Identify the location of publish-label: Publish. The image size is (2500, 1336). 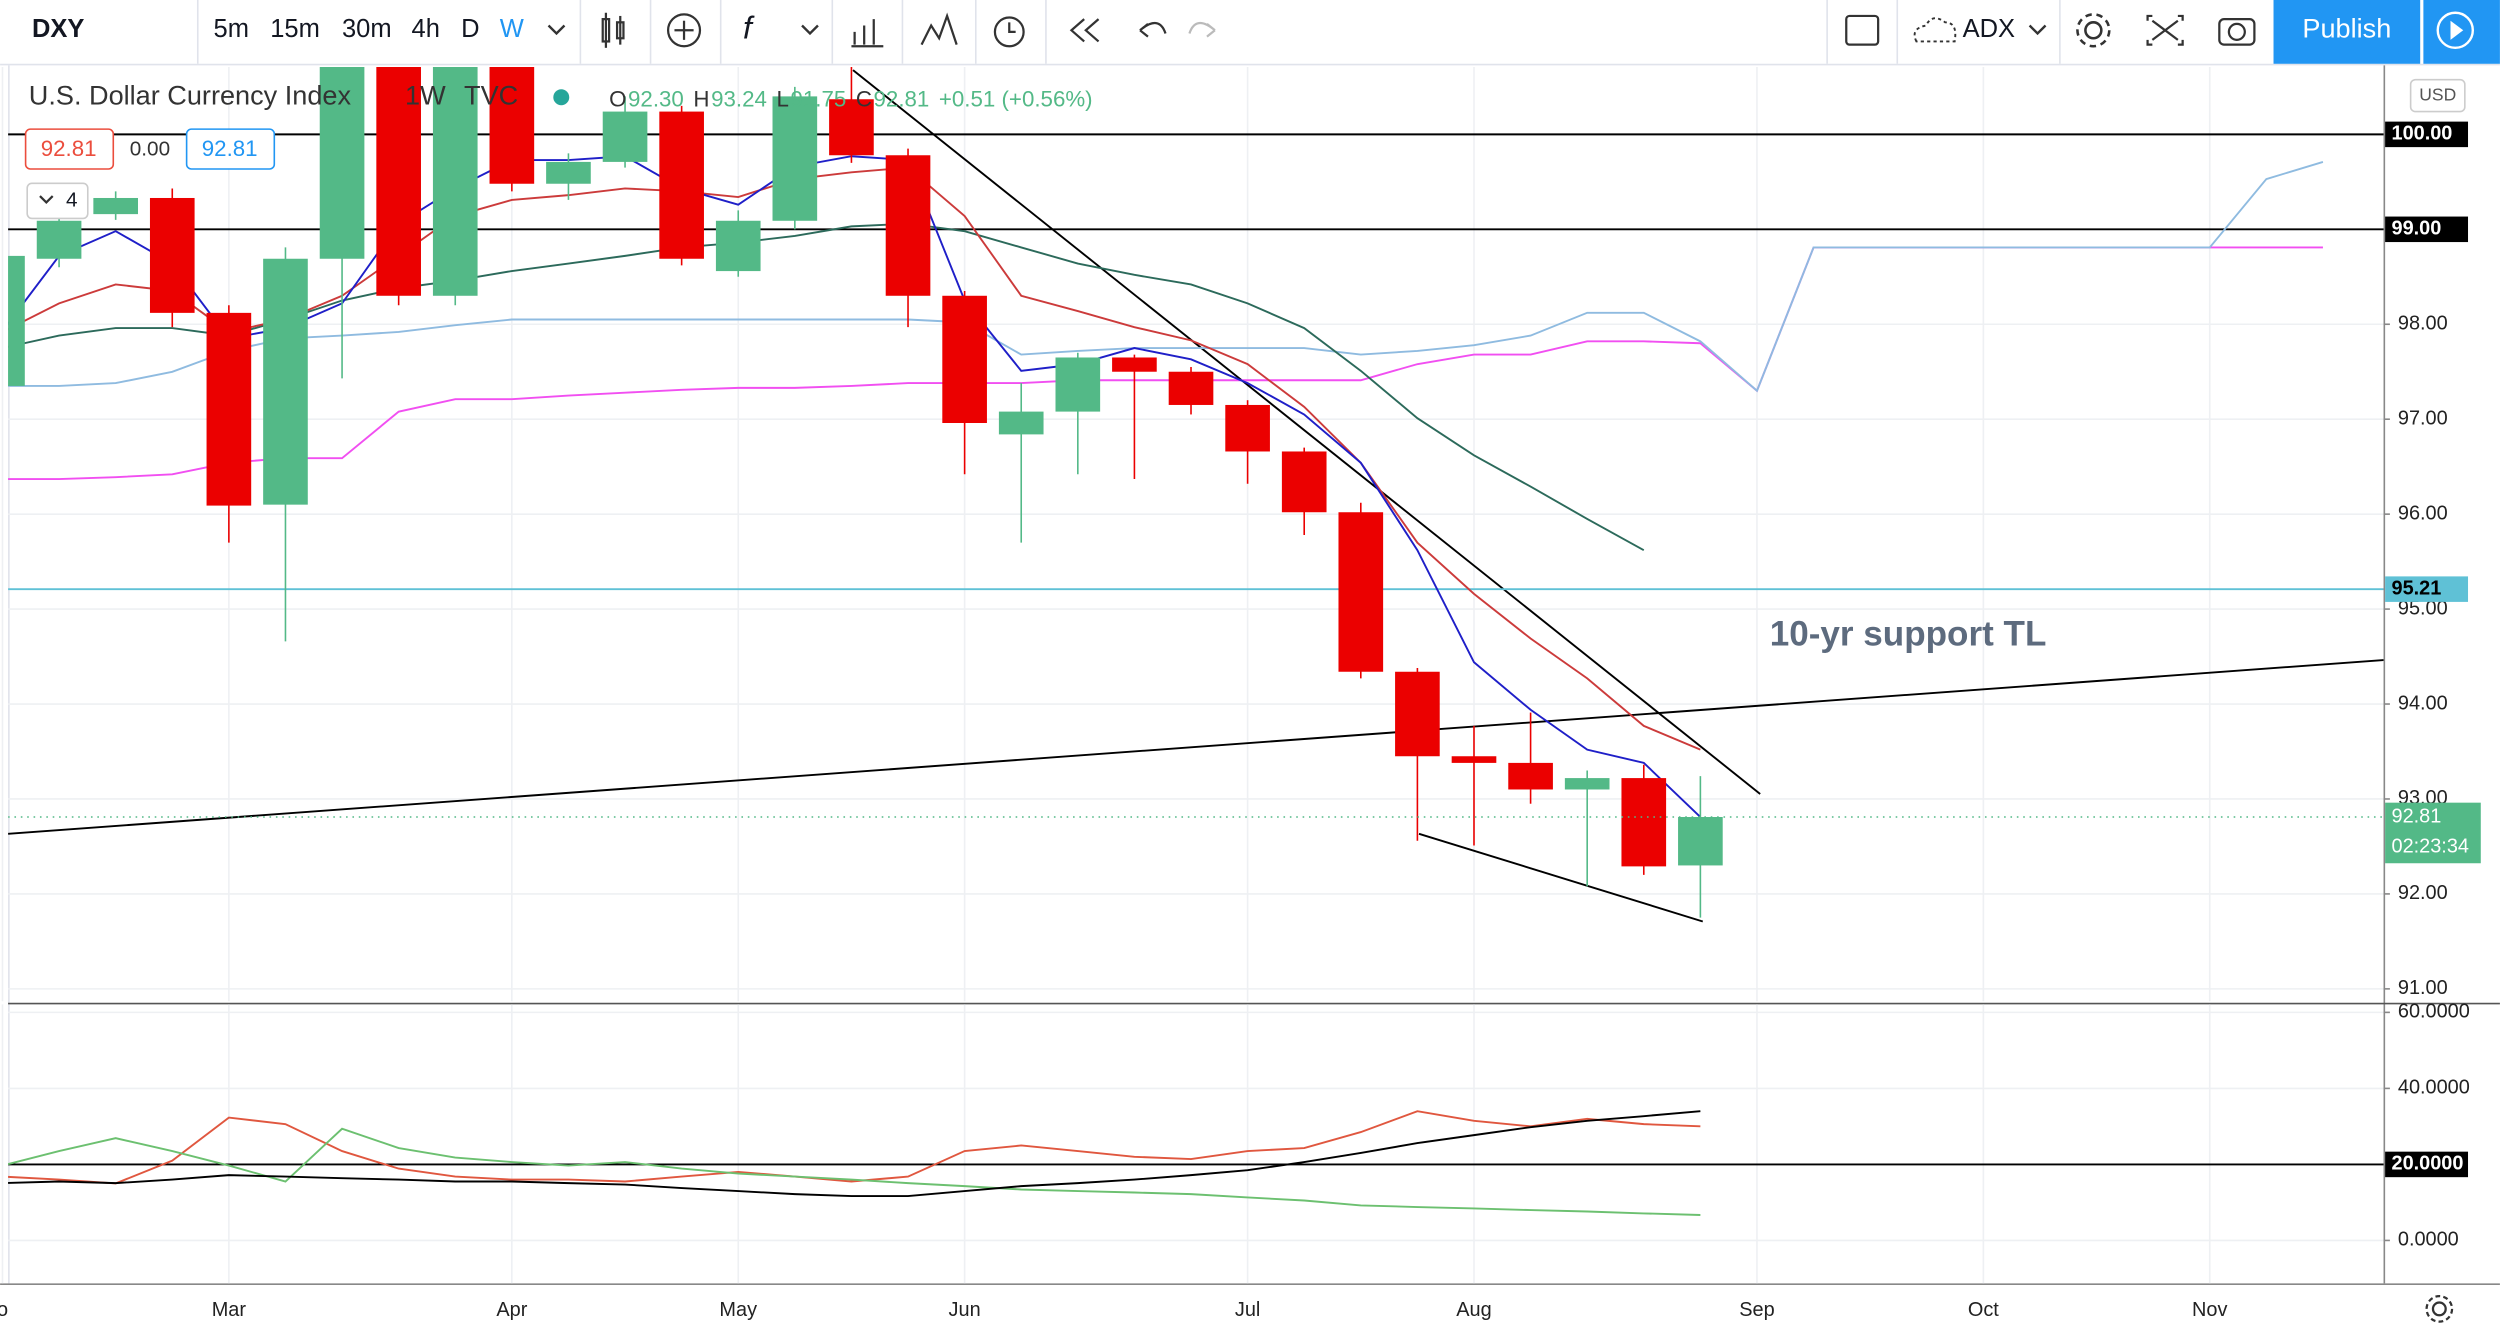
(2346, 27).